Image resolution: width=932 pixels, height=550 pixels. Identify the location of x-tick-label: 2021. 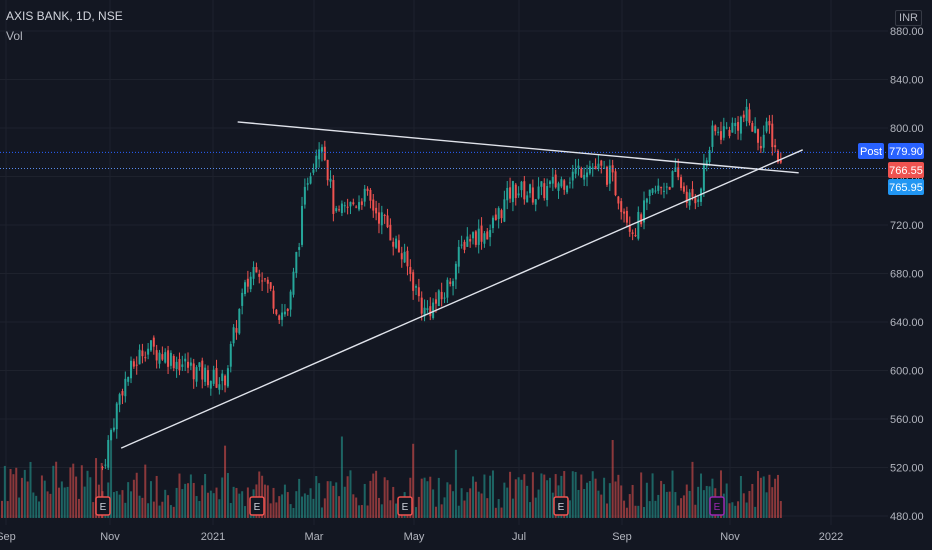
(213, 537).